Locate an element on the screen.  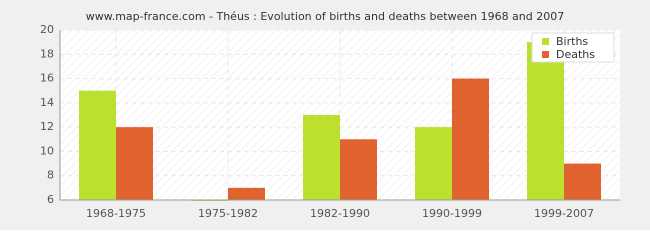
x-tick-label: 1990-1999 is located at coordinates (452, 213).